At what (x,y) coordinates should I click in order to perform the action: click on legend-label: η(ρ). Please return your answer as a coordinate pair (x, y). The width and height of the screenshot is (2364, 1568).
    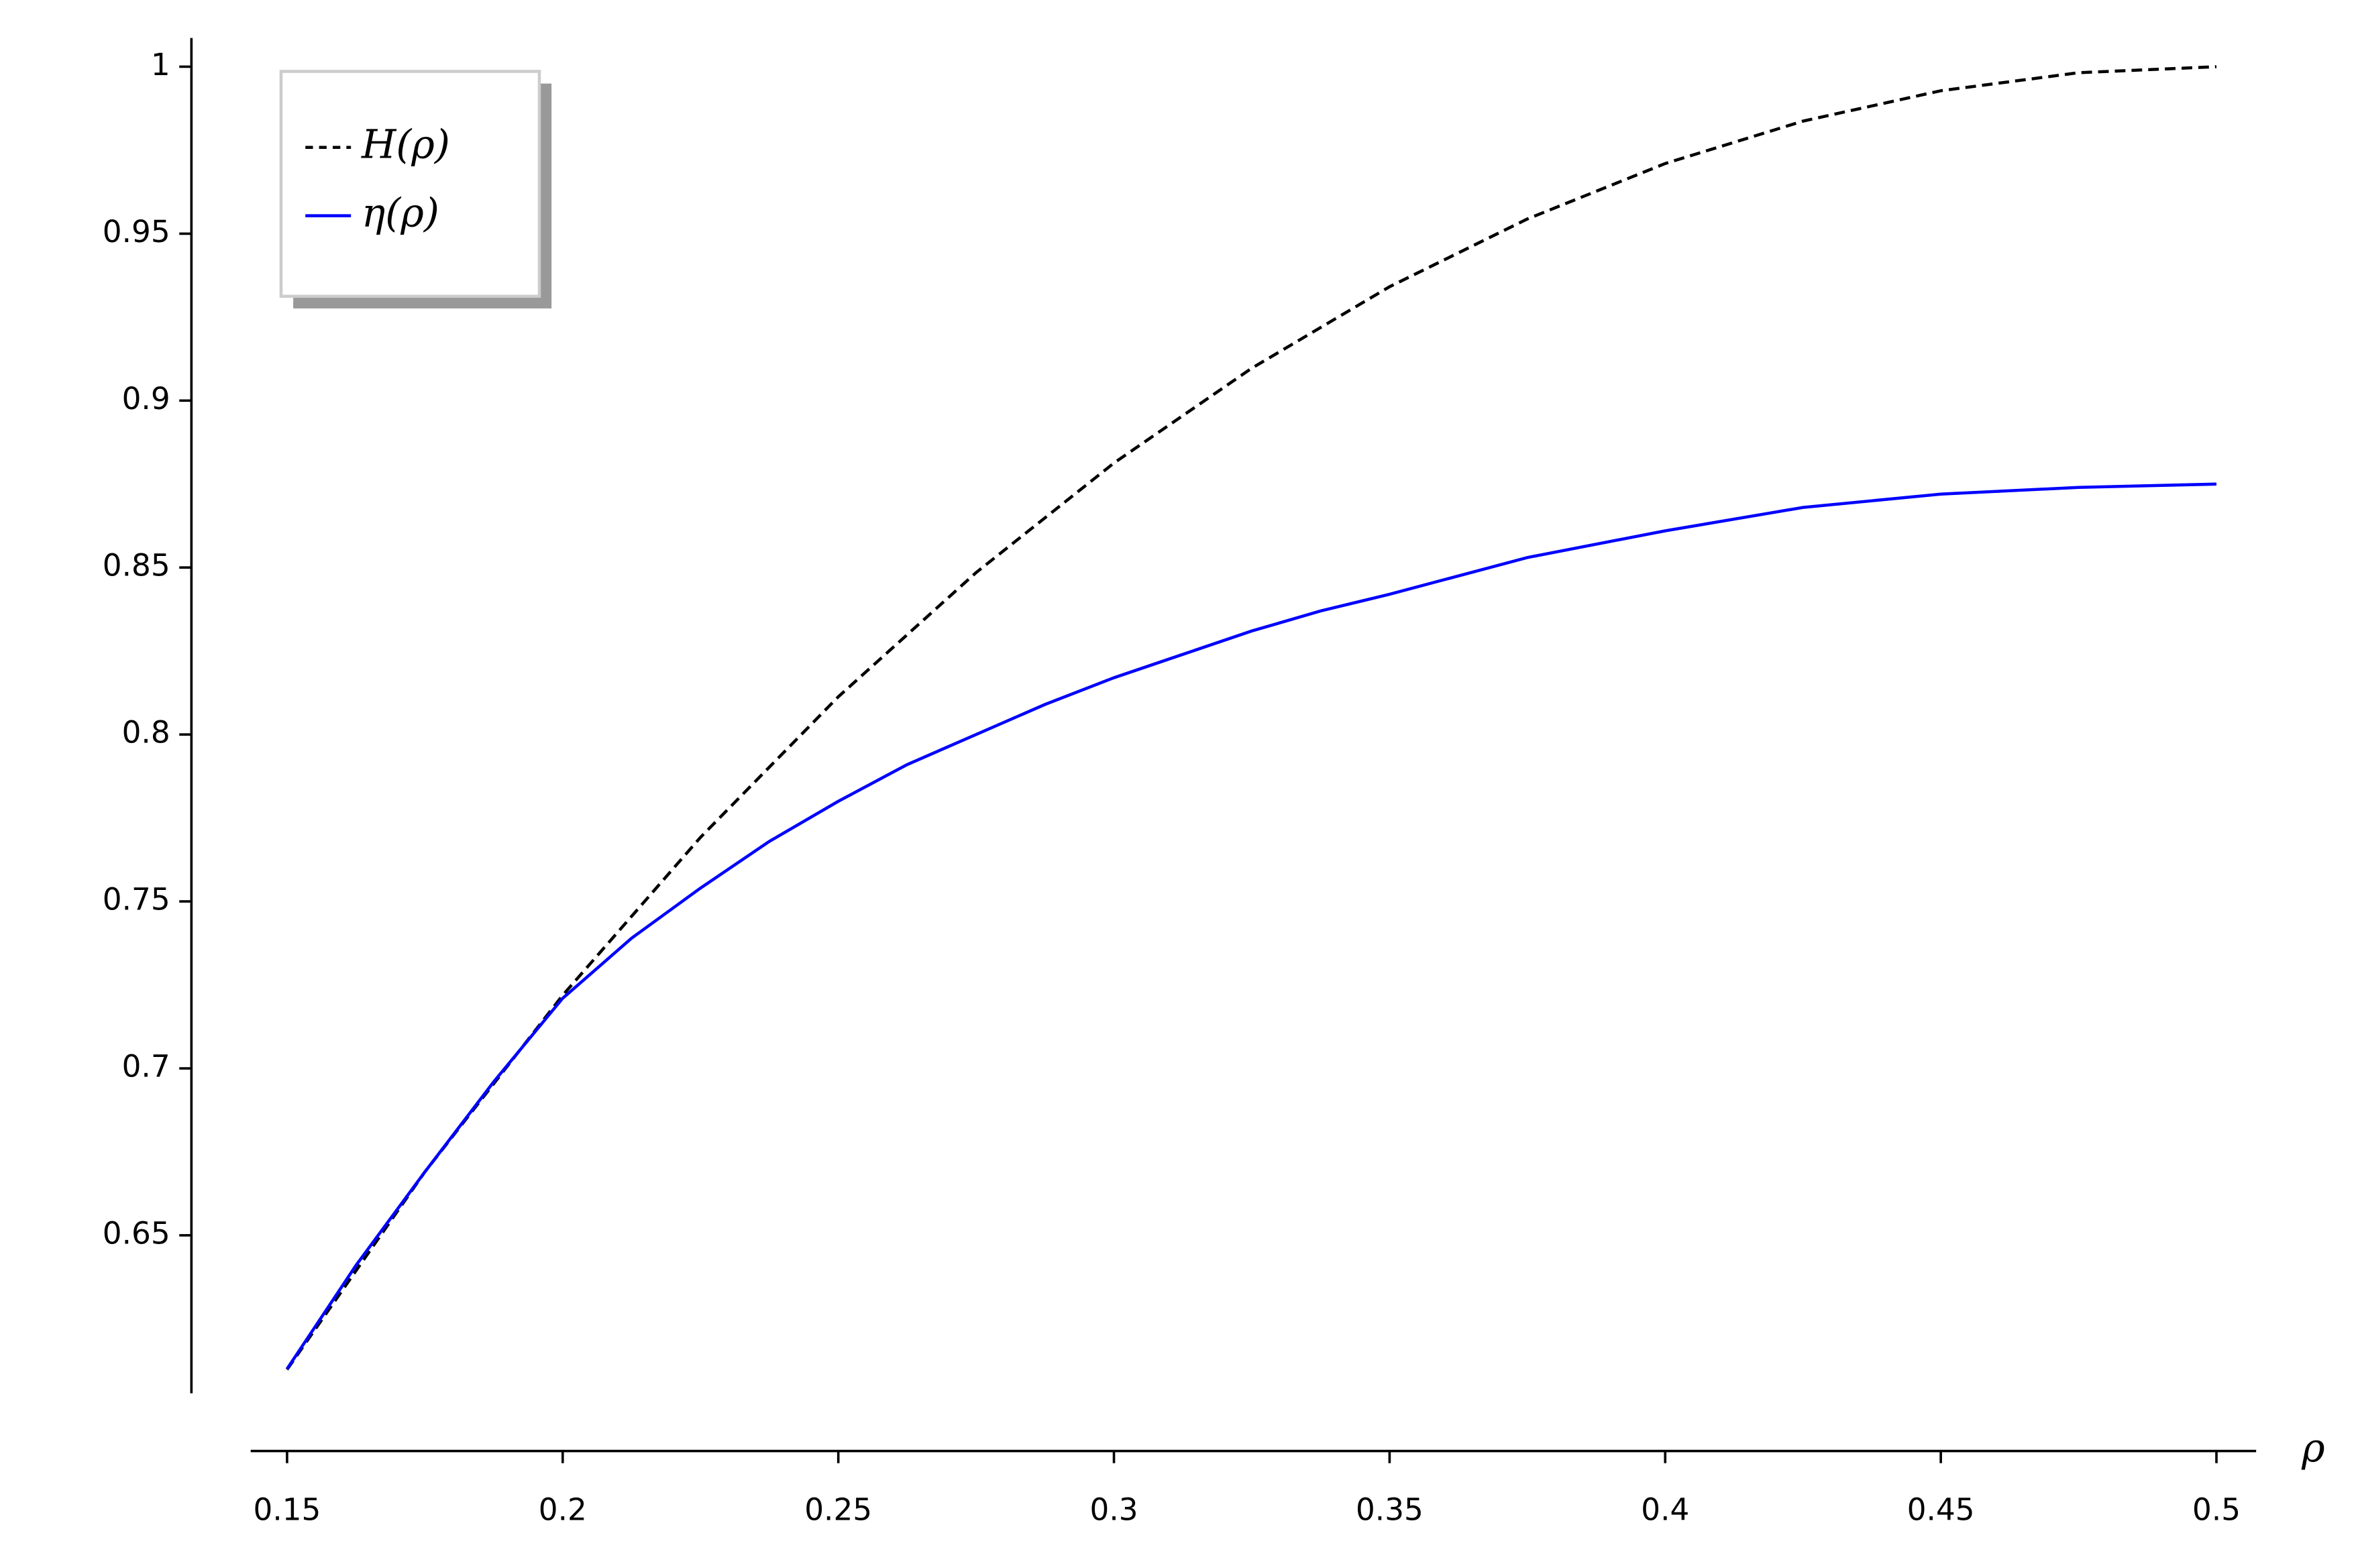
    Looking at the image, I should click on (400, 212).